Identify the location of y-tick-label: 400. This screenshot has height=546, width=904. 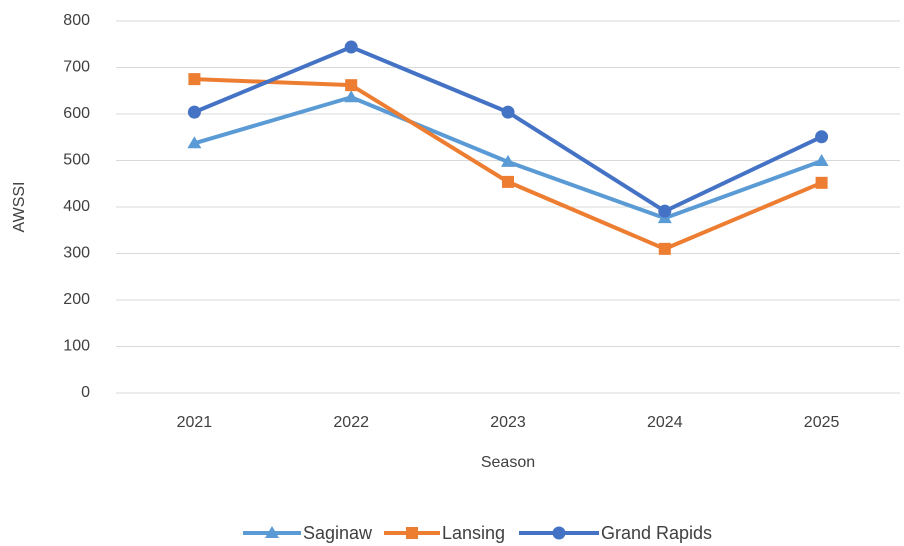
(76, 206).